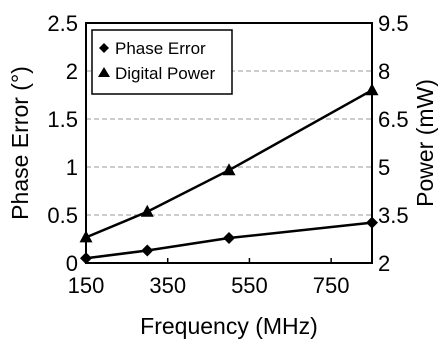 The height and width of the screenshot is (350, 443). I want to click on x-tick-label: 550, so click(249, 285).